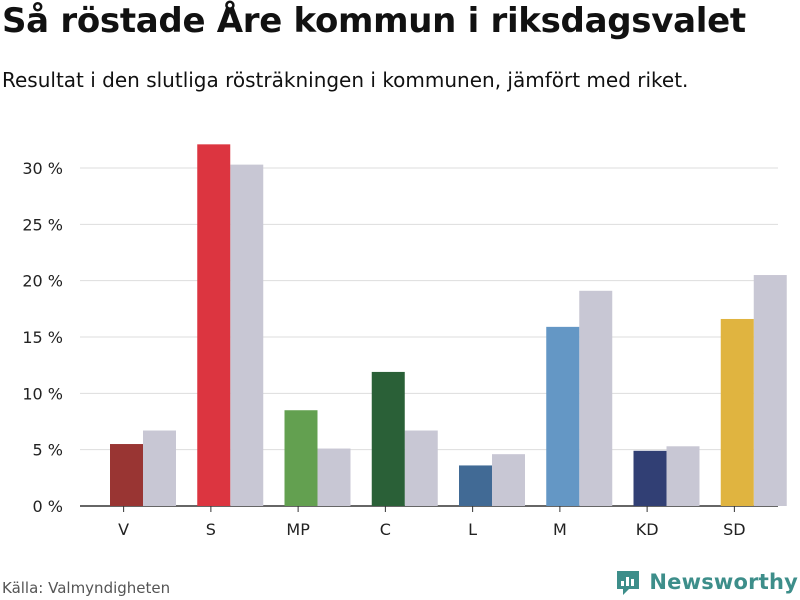 Image resolution: width=800 pixels, height=600 pixels. I want to click on bar-riket-sd, so click(770, 390).